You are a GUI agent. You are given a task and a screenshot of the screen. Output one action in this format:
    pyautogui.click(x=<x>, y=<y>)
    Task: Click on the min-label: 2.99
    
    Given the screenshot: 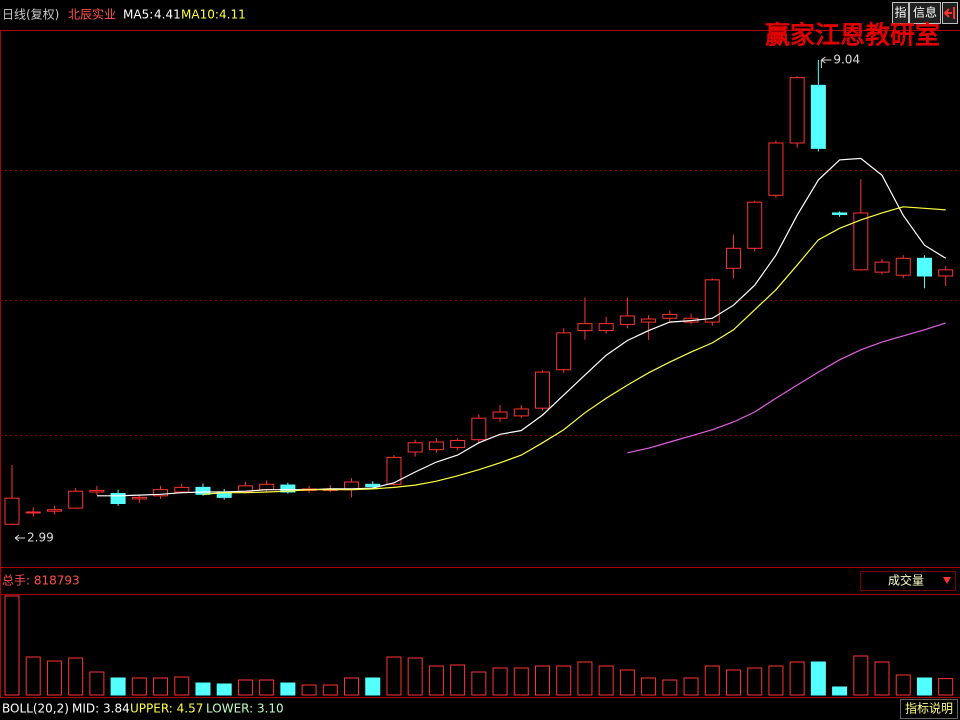 What is the action you would take?
    pyautogui.click(x=40, y=538)
    